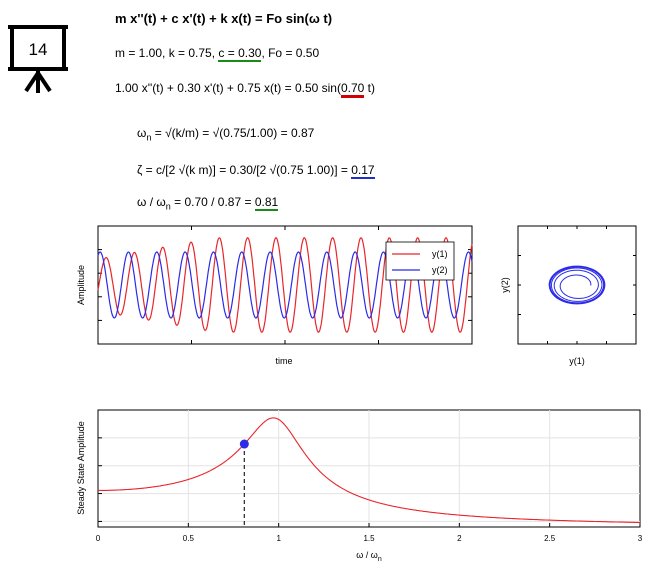 This screenshot has width=667, height=563. I want to click on legend-box, so click(420, 261).